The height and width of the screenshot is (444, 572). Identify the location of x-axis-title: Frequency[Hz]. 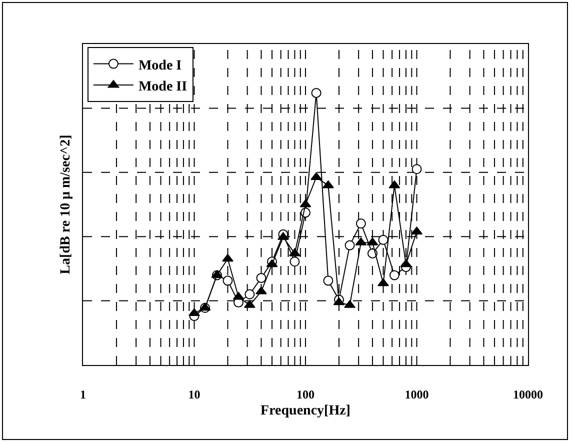
(305, 411).